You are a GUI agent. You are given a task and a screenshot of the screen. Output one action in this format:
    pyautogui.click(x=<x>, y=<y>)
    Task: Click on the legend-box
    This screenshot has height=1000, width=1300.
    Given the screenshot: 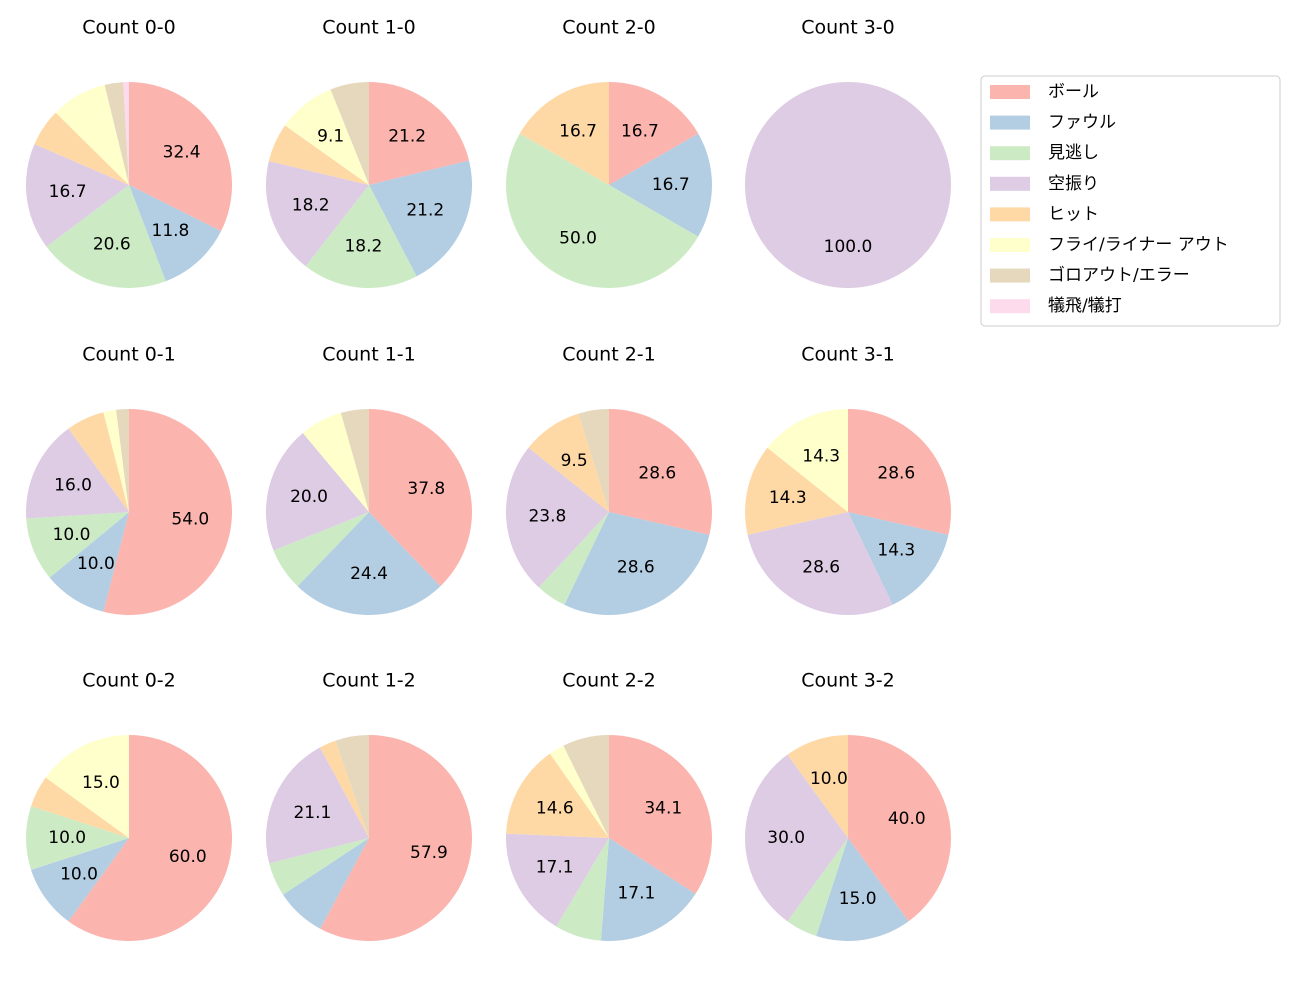 What is the action you would take?
    pyautogui.click(x=1130, y=201)
    